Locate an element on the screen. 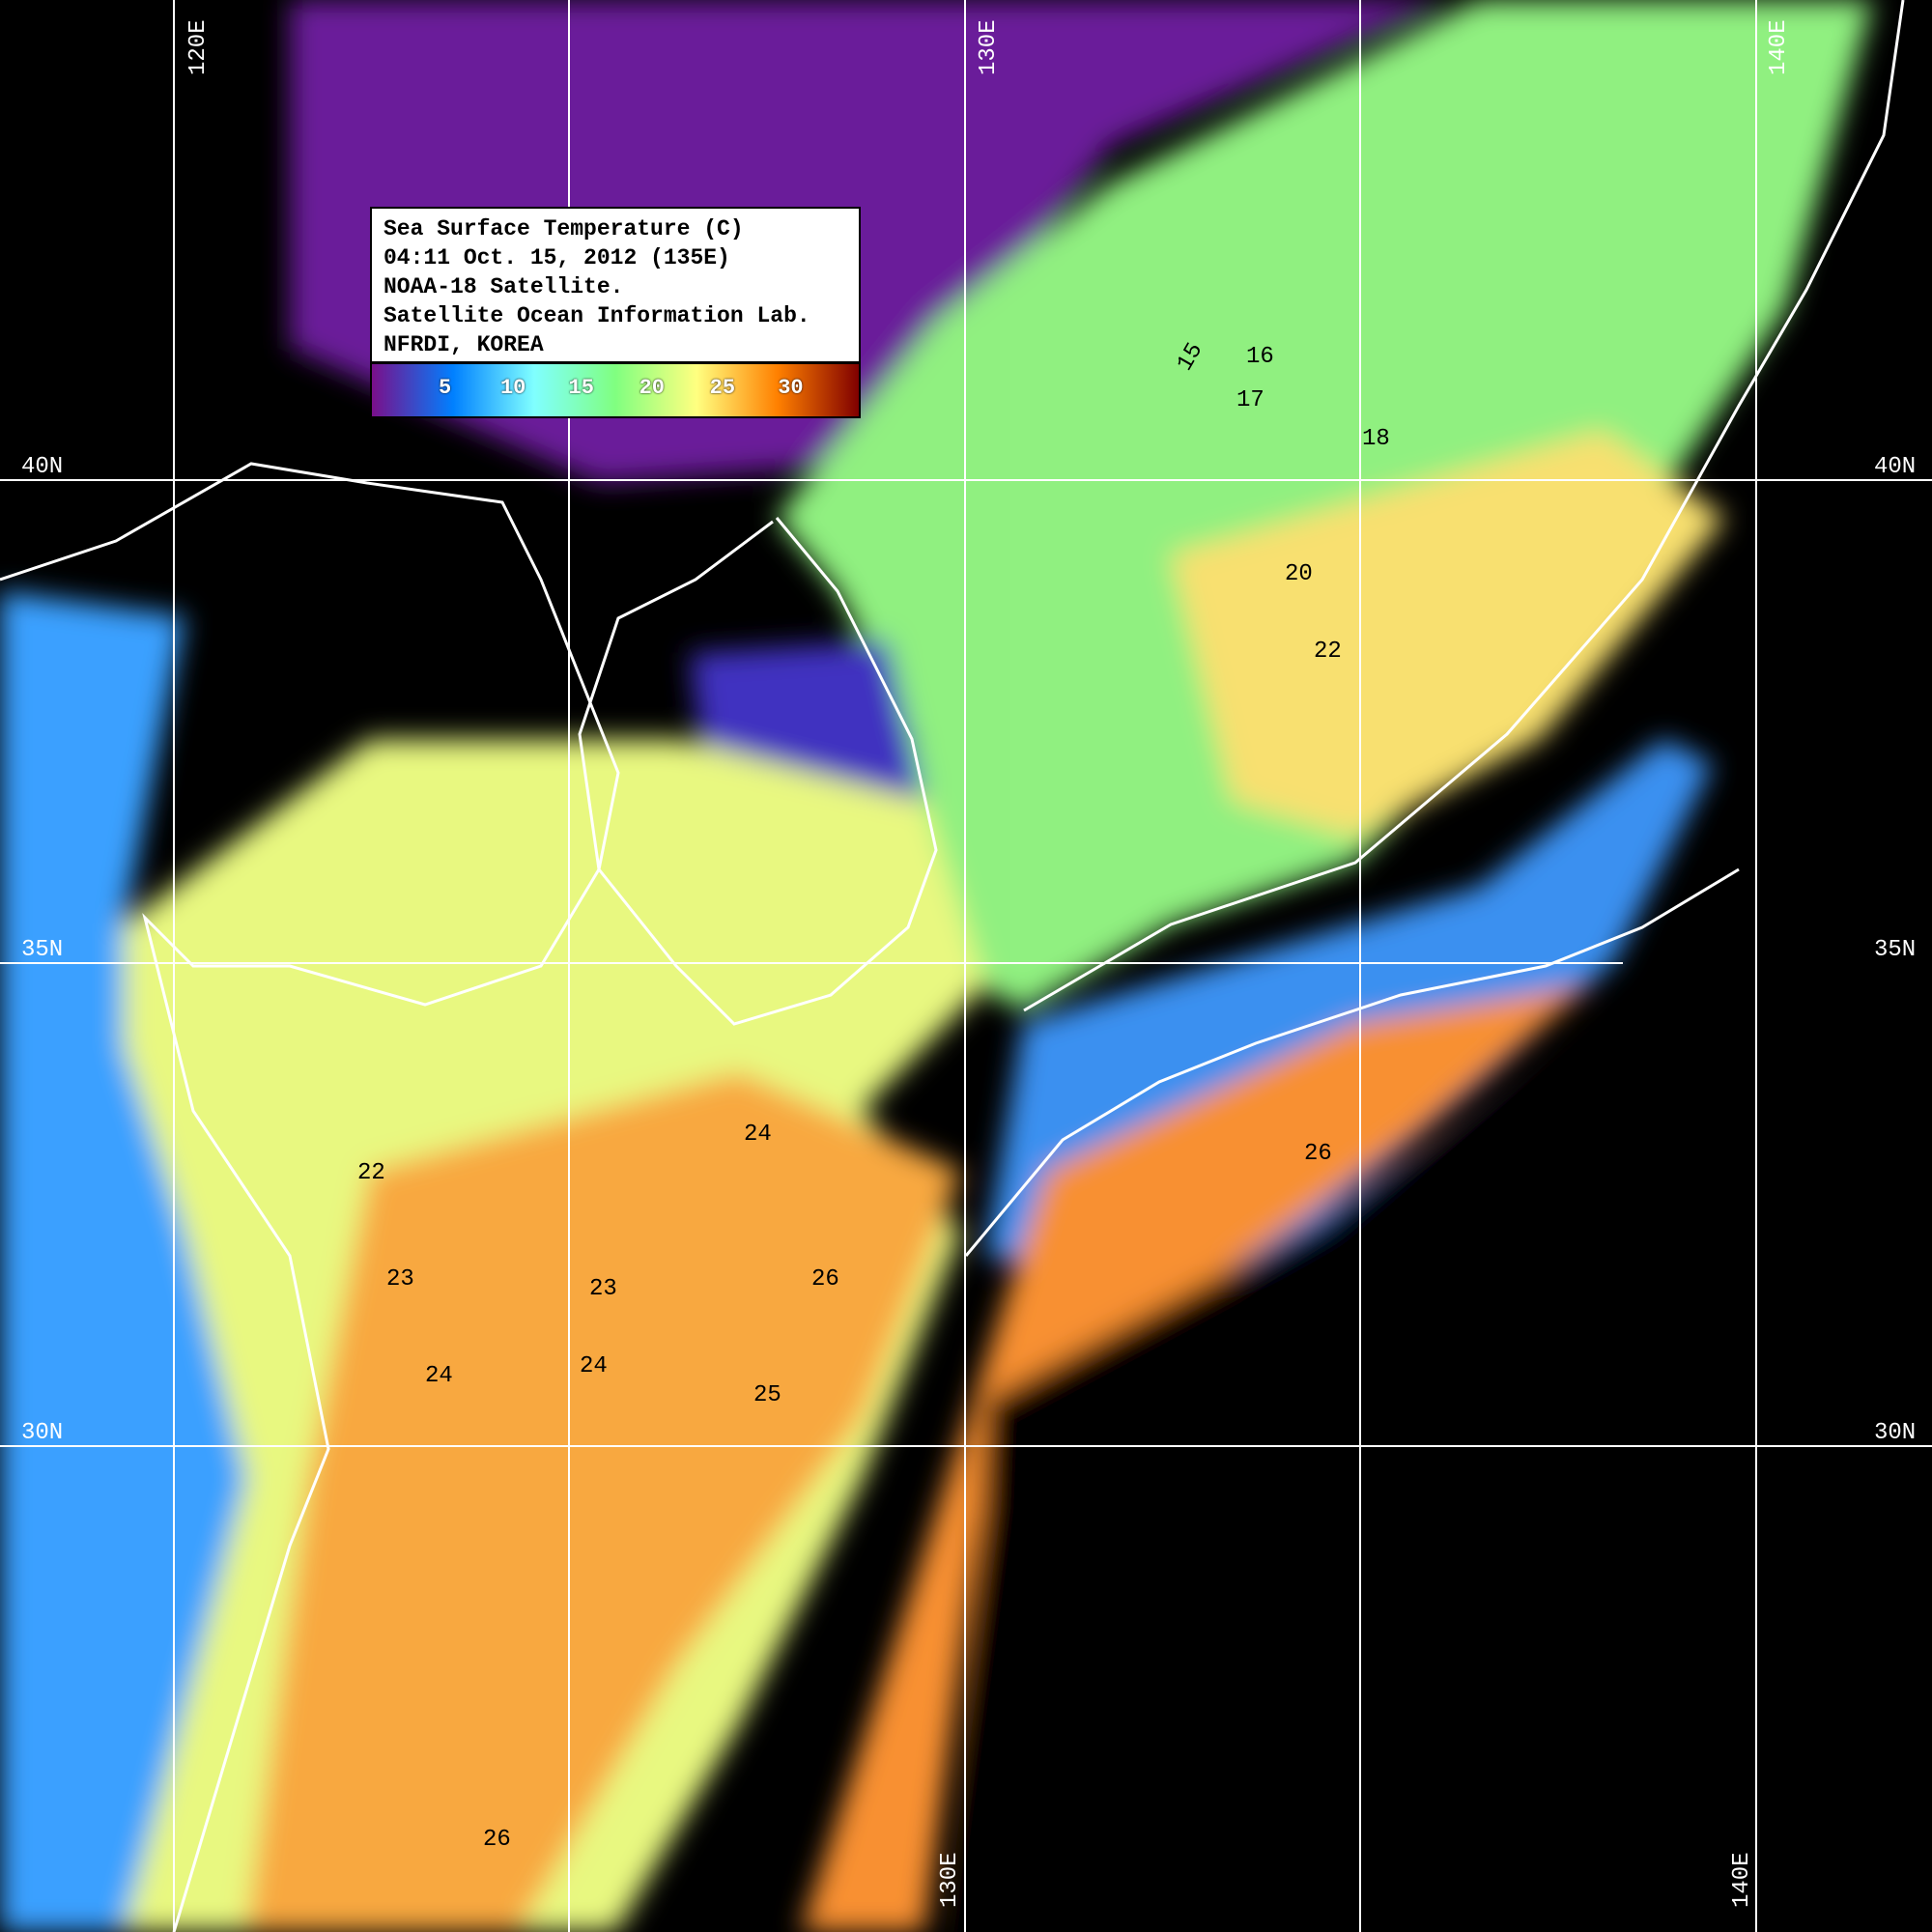 The height and width of the screenshot is (1932, 1932). legend-datetime: 04:11 Oct. 15, 2012 (135E) is located at coordinates (557, 257).